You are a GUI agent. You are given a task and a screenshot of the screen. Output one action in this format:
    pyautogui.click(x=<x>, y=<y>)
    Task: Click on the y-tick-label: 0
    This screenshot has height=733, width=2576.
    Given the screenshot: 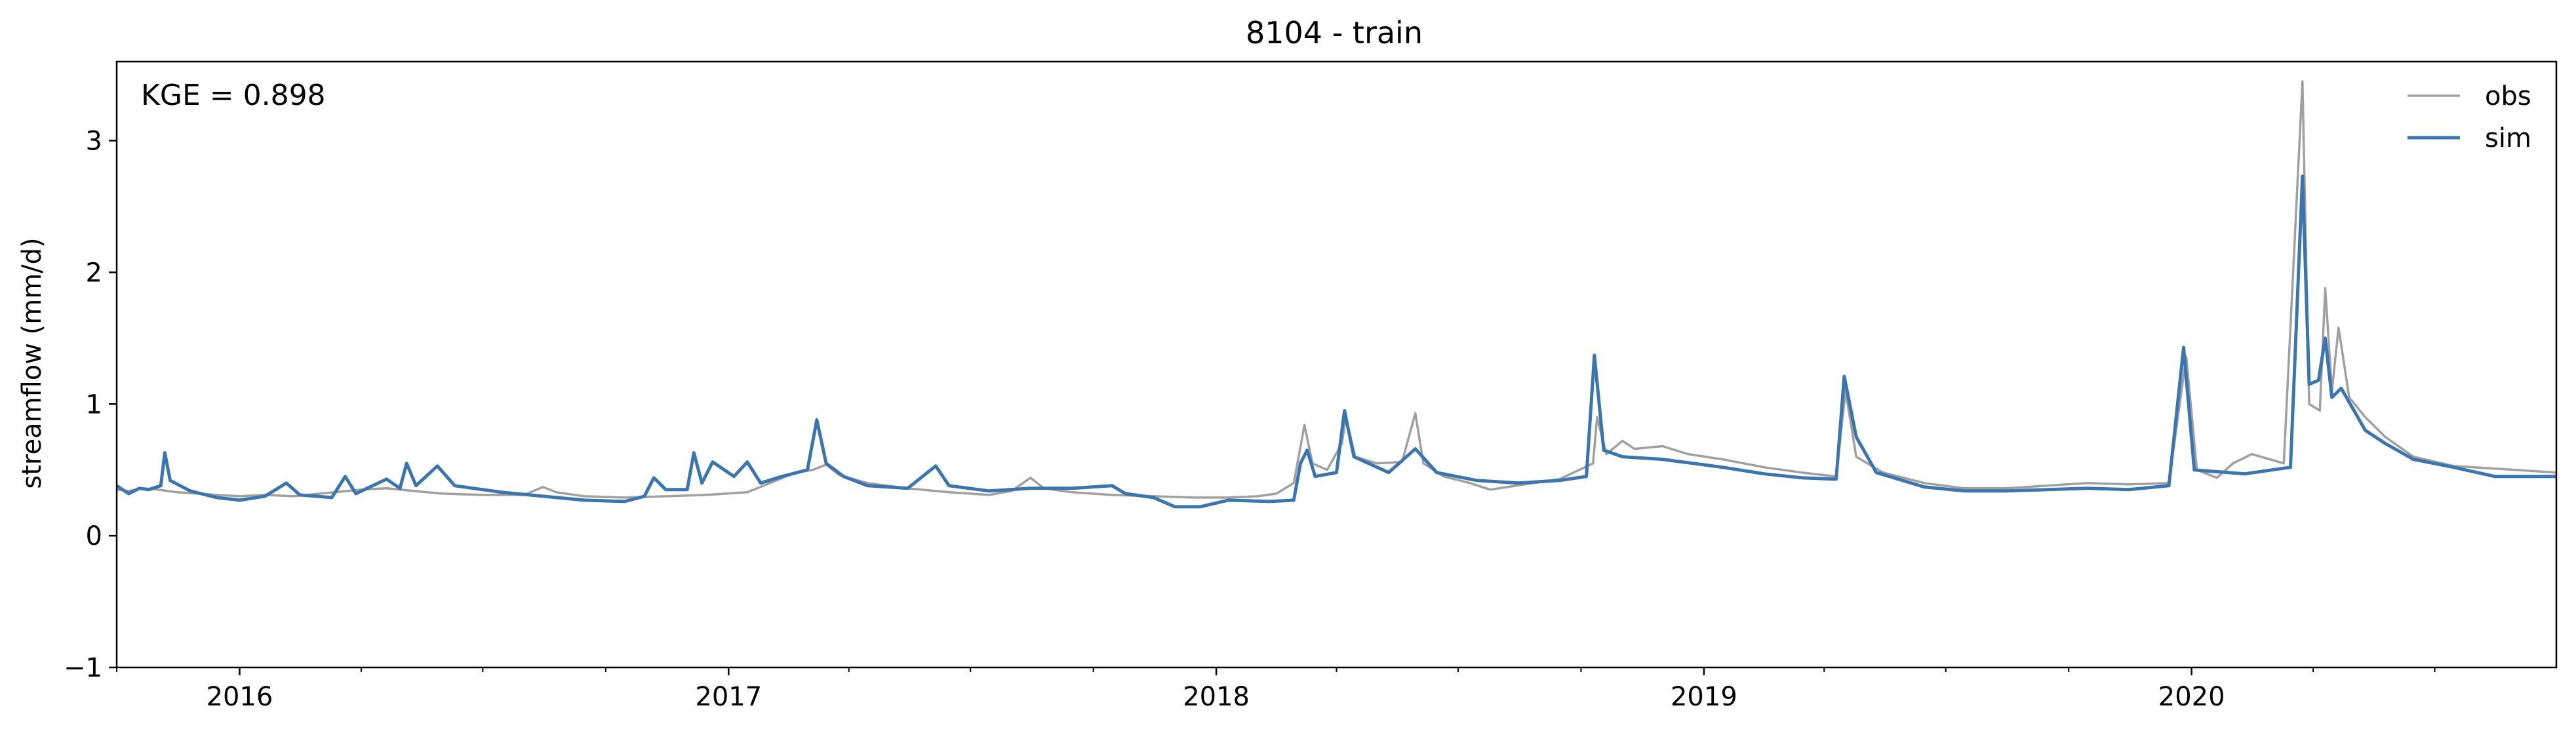 What is the action you would take?
    pyautogui.click(x=94, y=536)
    